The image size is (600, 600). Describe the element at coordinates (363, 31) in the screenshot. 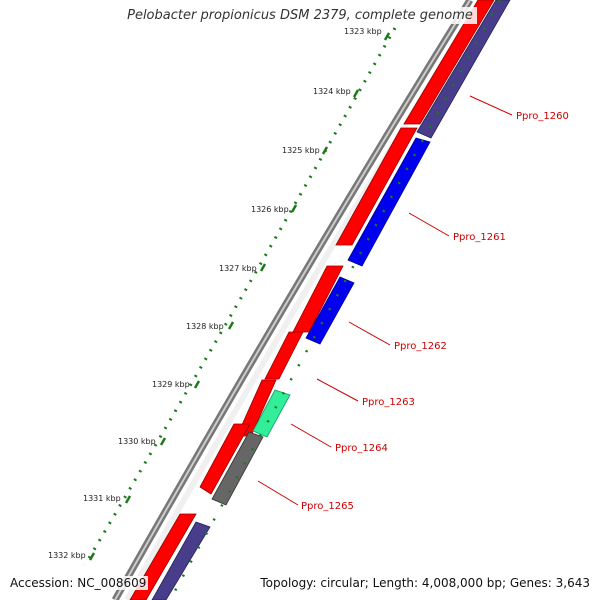

I see `tick-label: 1323 kbp` at that location.